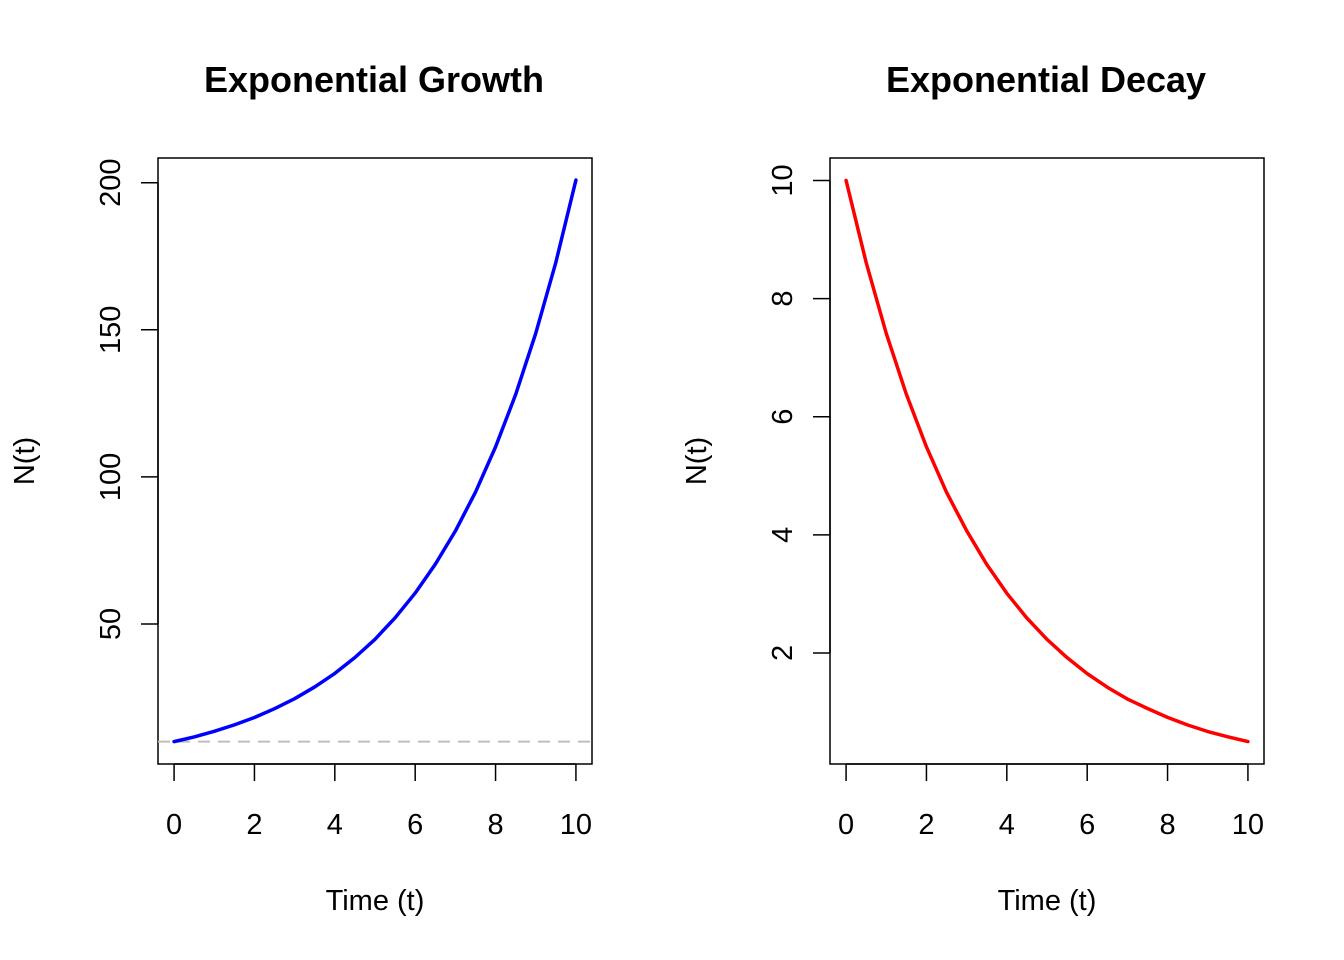 Image resolution: width=1344 pixels, height=960 pixels. I want to click on y-tick-label: 50, so click(111, 624).